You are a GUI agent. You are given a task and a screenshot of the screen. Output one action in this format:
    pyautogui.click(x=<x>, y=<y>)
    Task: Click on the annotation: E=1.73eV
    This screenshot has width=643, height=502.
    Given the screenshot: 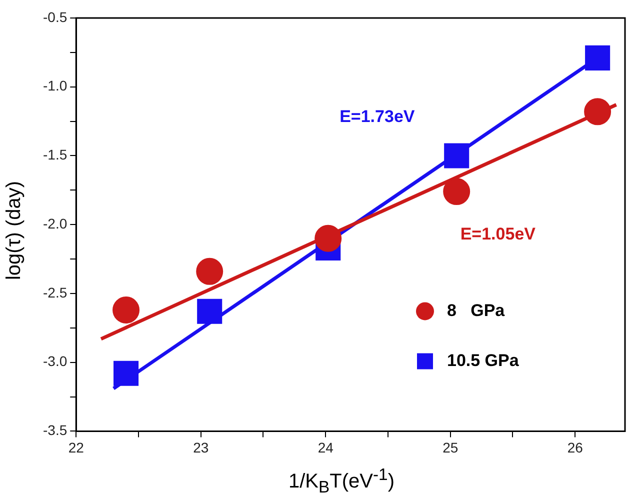 What is the action you would take?
    pyautogui.click(x=378, y=116)
    